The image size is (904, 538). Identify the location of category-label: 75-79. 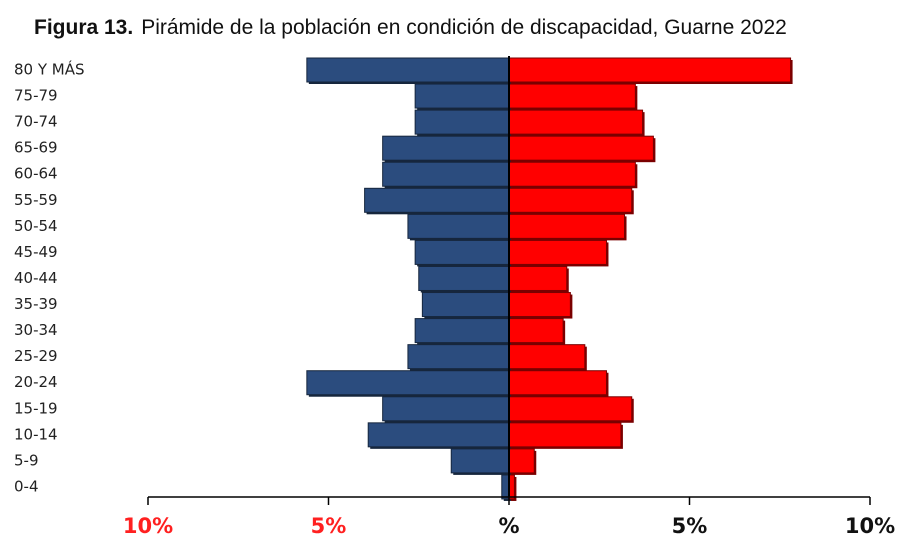
(36, 96).